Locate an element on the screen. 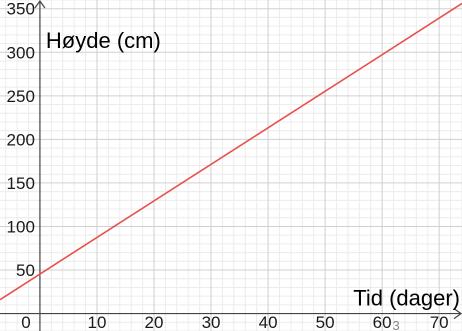 Image resolution: width=462 pixels, height=331 pixels. x-tick-label: 70 is located at coordinates (439, 322).